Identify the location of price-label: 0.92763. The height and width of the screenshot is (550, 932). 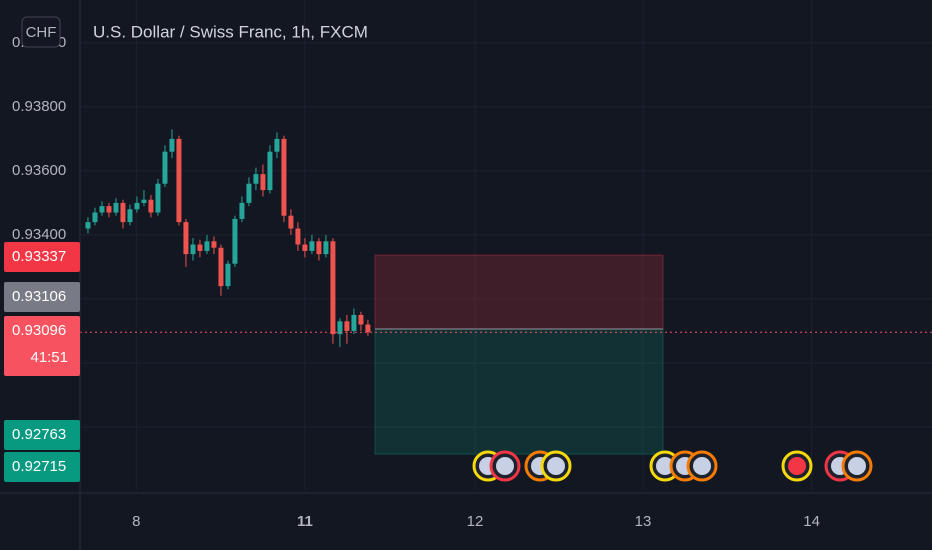
(39, 434).